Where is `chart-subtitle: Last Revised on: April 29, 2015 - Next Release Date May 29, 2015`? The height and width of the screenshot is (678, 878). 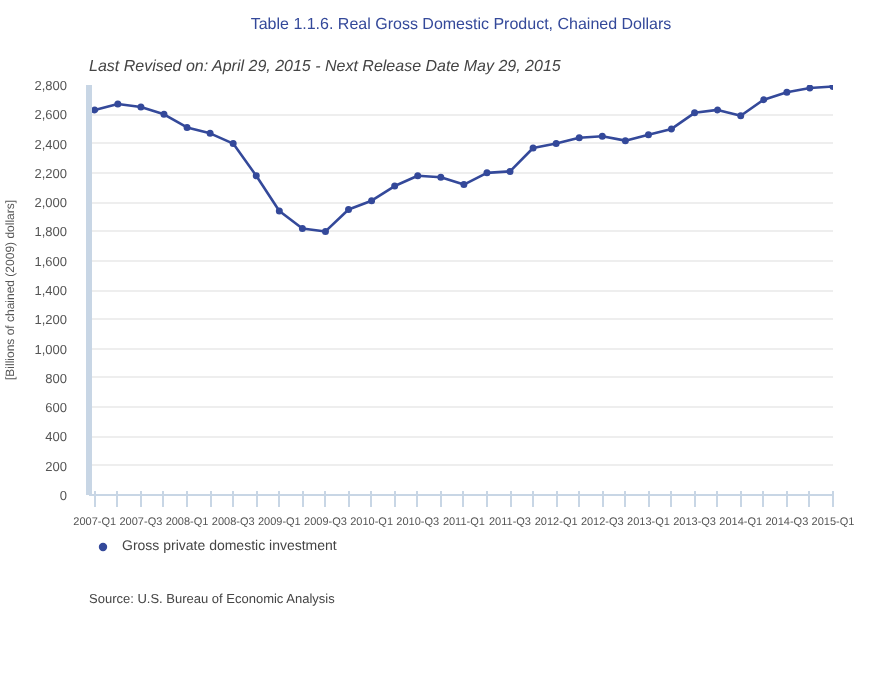 chart-subtitle: Last Revised on: April 29, 2015 - Next Release Date May 29, 2015 is located at coordinates (325, 66).